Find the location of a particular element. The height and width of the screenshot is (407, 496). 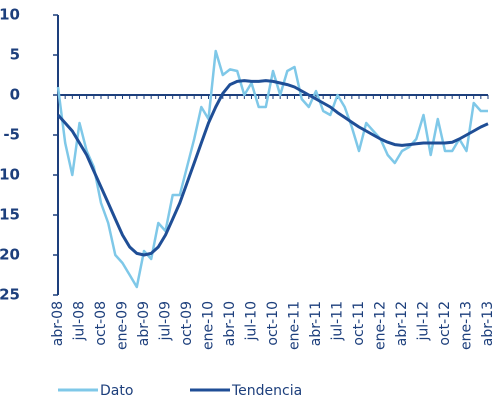

x-tick-label: abr-13 is located at coordinates (488, 323).